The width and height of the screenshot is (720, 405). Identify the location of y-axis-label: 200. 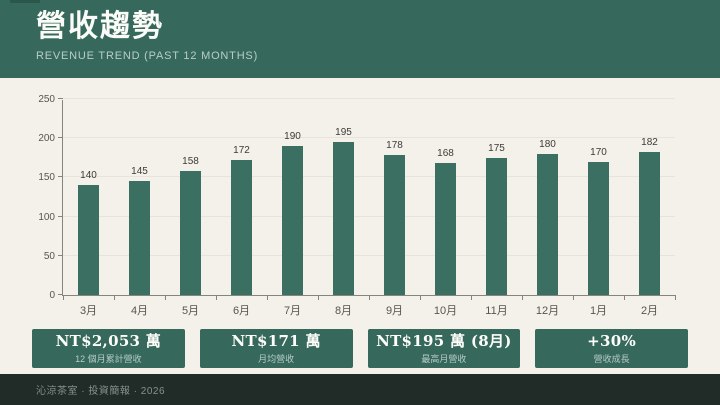
(46, 139).